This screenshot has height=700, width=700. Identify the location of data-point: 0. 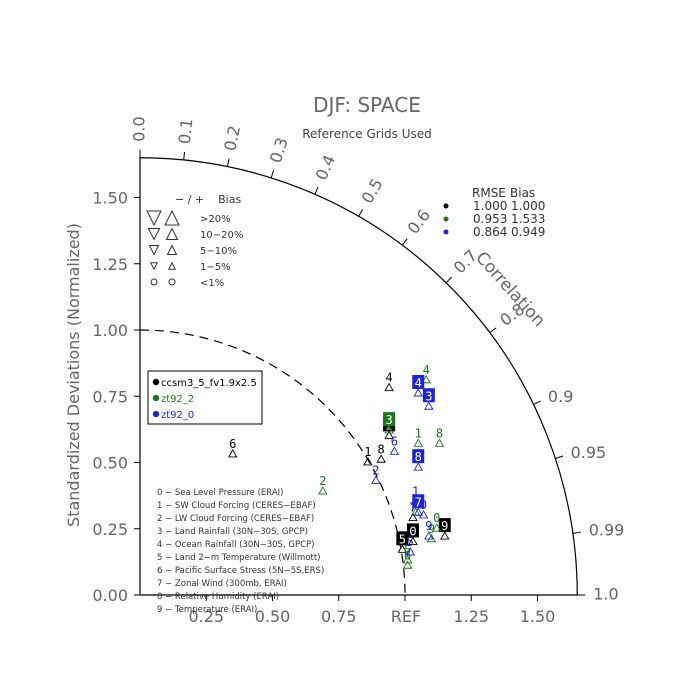
(437, 521).